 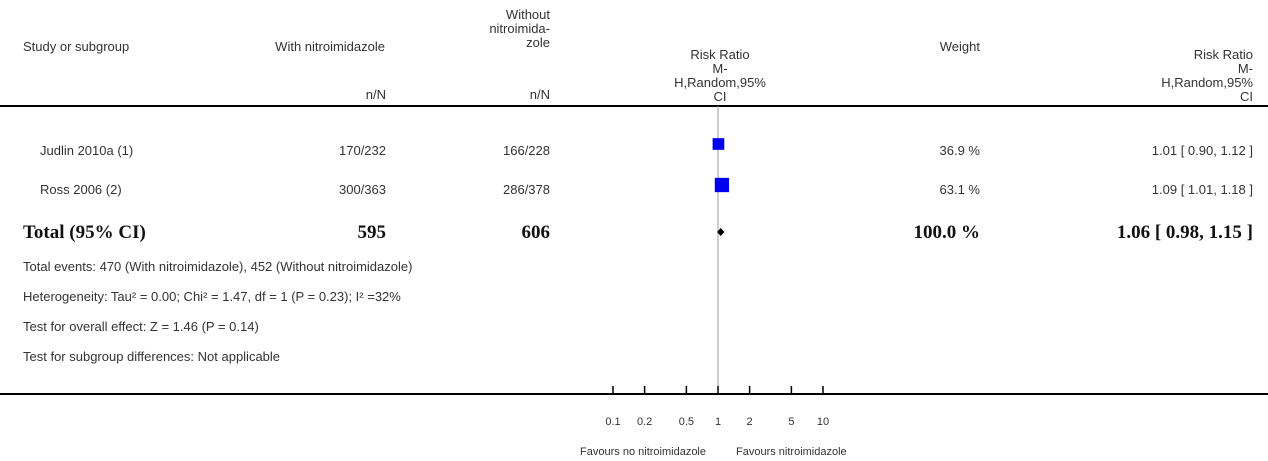 What do you see at coordinates (362, 150) in the screenshot?
I see `study-treatment: 170/232` at bounding box center [362, 150].